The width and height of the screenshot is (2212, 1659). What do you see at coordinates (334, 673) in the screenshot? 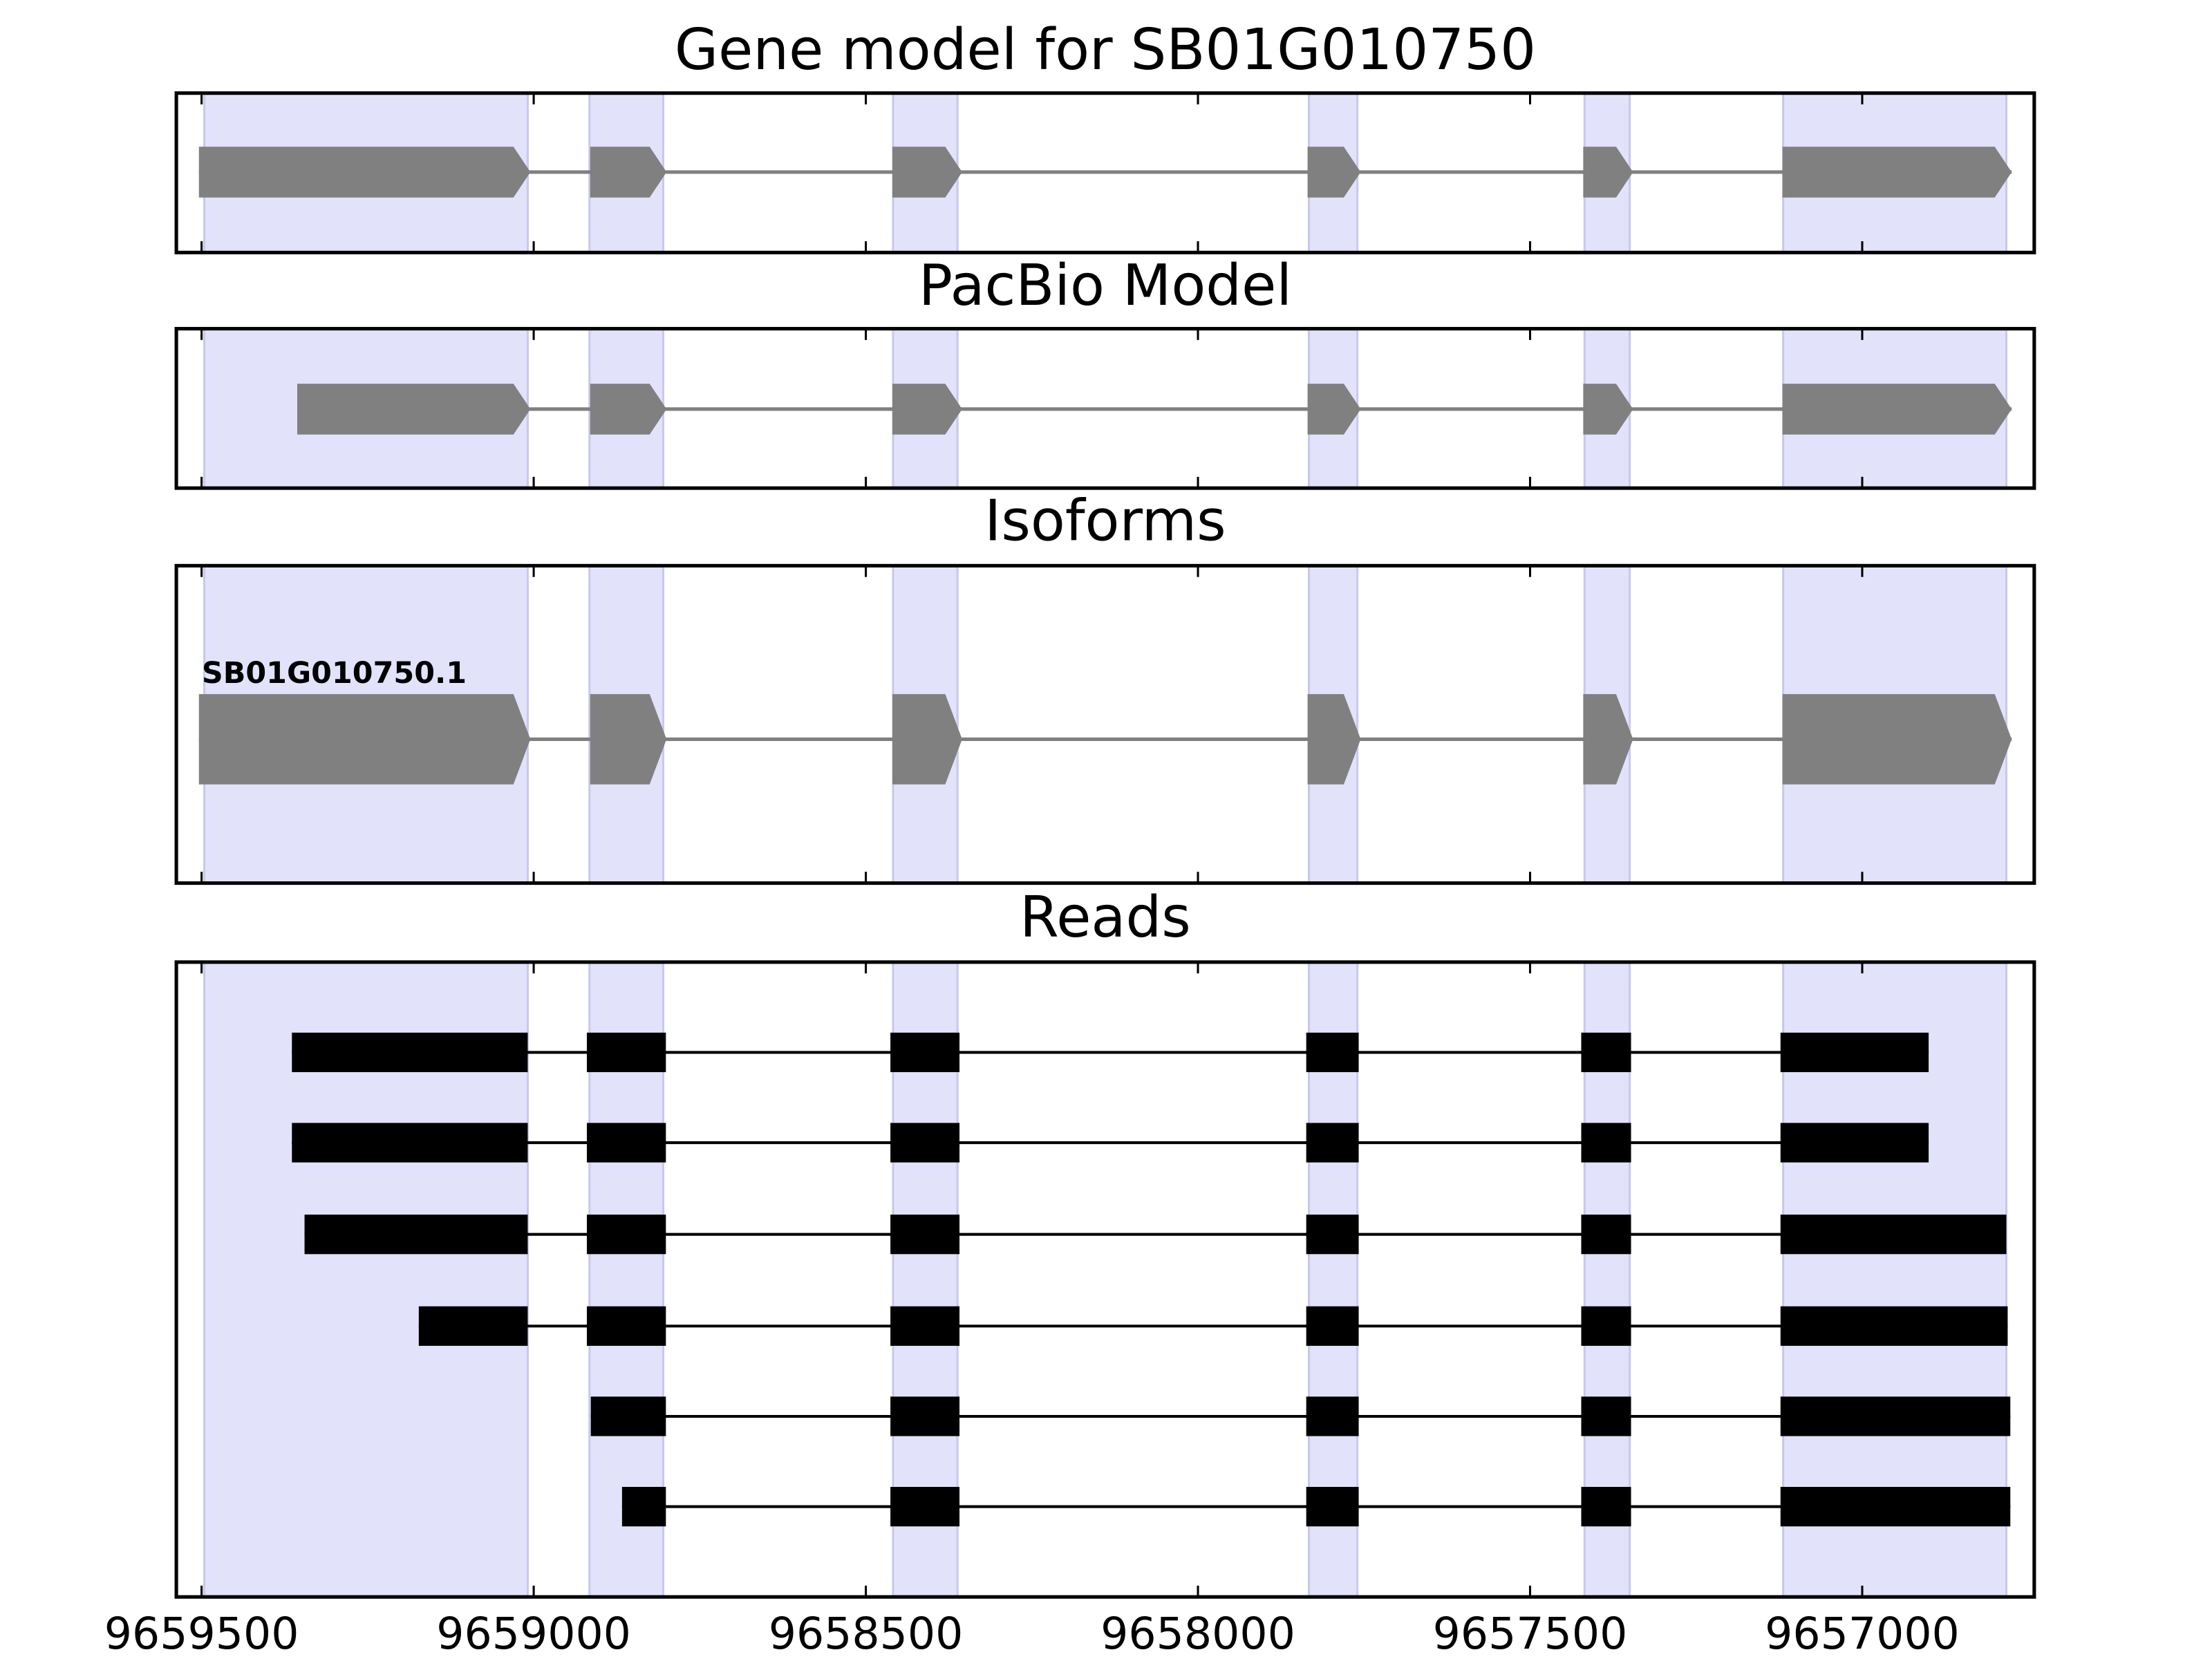
I see `isoform-label: SB01G010750.1` at bounding box center [334, 673].